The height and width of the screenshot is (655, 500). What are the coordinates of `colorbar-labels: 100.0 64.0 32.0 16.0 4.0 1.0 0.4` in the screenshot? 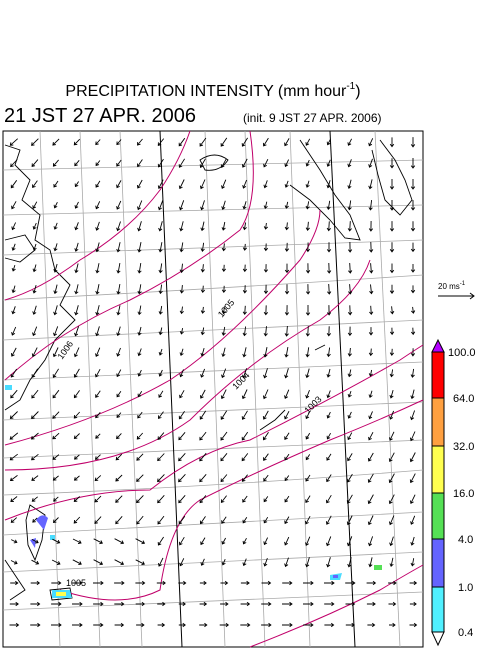 It's located at (462, 493).